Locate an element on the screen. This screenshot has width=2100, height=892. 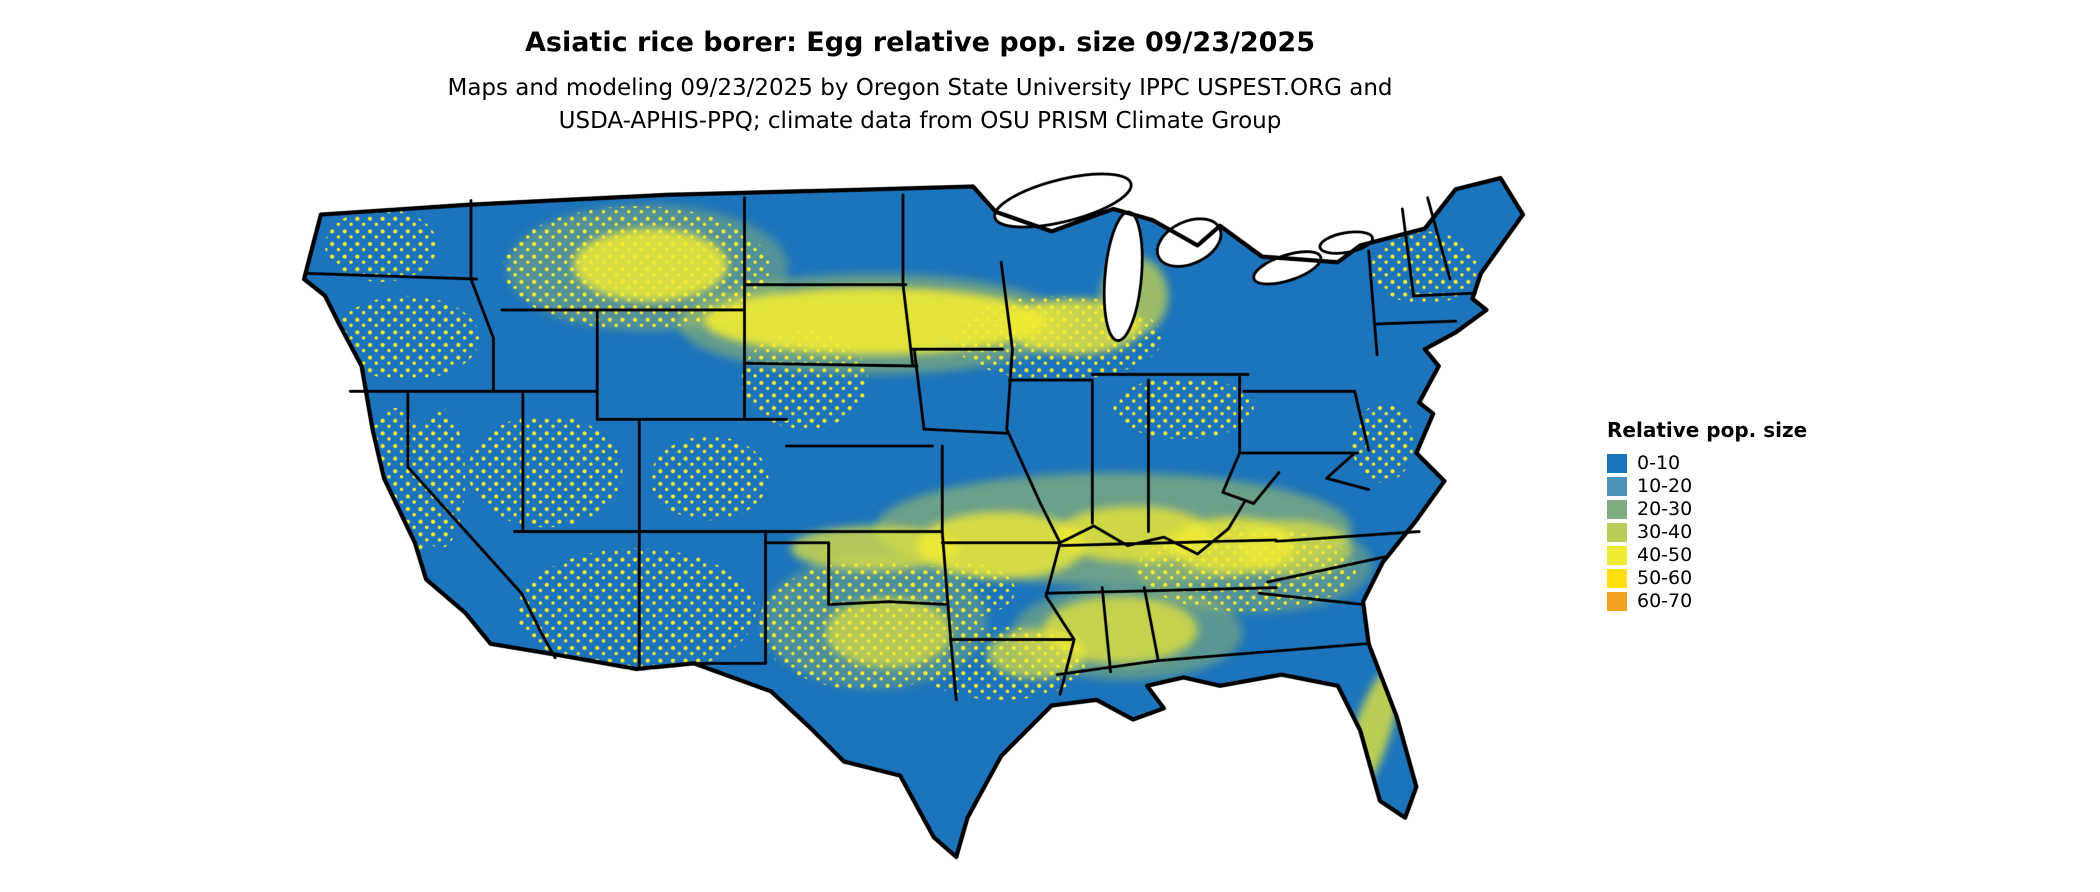
legend-item-label: 30-40 is located at coordinates (1665, 532).